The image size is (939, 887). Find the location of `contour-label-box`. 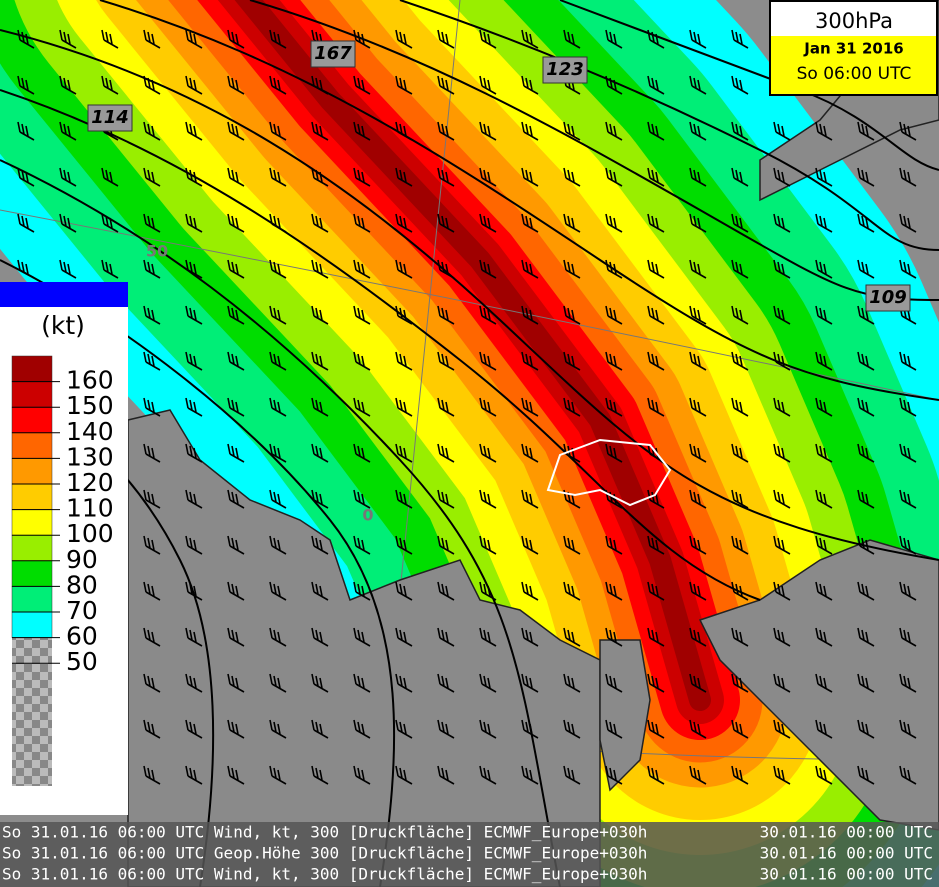

contour-label-box is located at coordinates (333, 54).